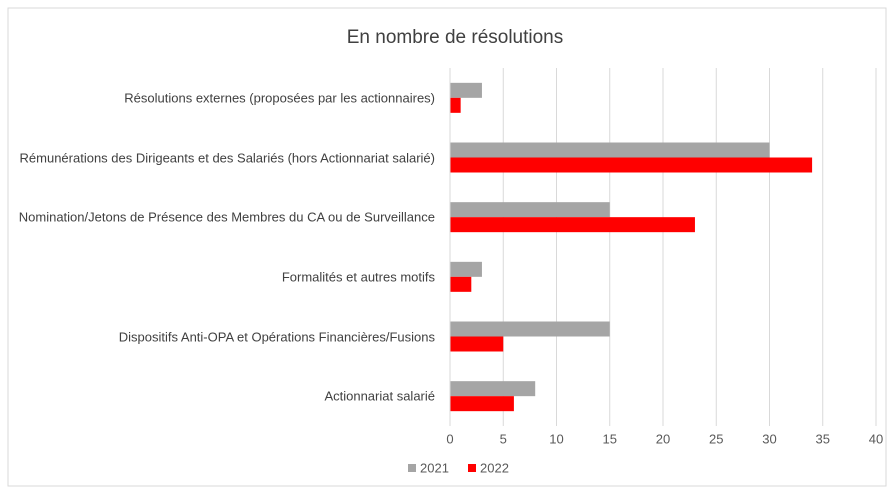 The width and height of the screenshot is (892, 488). What do you see at coordinates (434, 467) in the screenshot?
I see `legend-label: 2021` at bounding box center [434, 467].